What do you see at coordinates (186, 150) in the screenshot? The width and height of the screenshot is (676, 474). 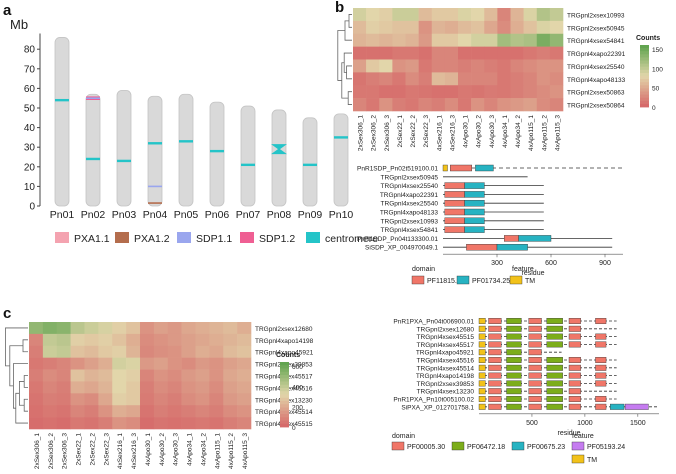 I see `chromosome-Pn05` at bounding box center [186, 150].